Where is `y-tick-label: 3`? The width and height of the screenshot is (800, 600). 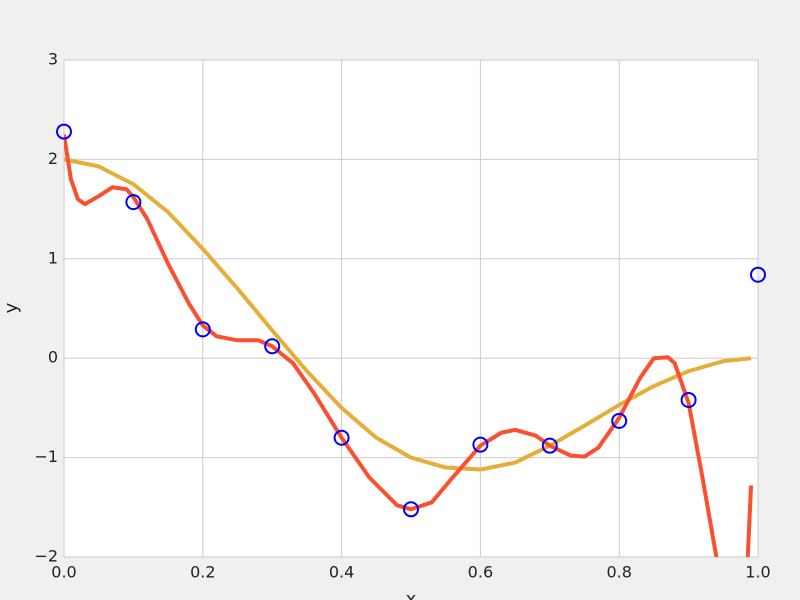 y-tick-label: 3 is located at coordinates (53, 59).